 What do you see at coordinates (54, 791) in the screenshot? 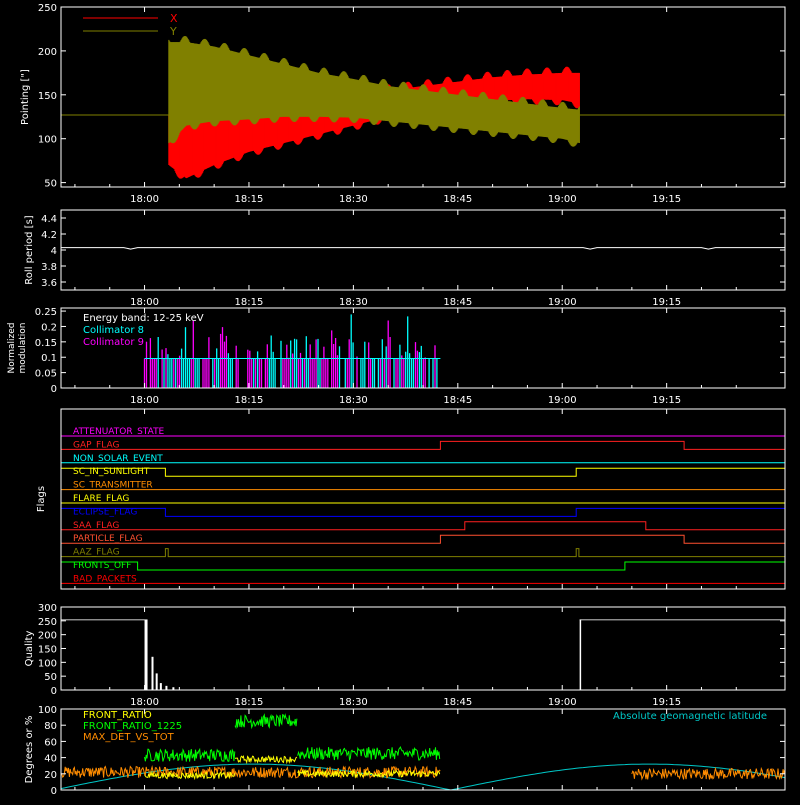
I see `front-ytick-label: 0` at bounding box center [54, 791].